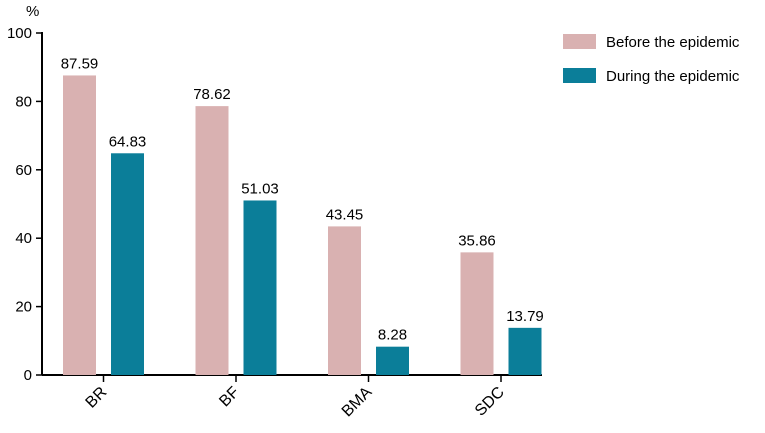  I want to click on x-axis: BR BF BMA SDC, so click(292, 397).